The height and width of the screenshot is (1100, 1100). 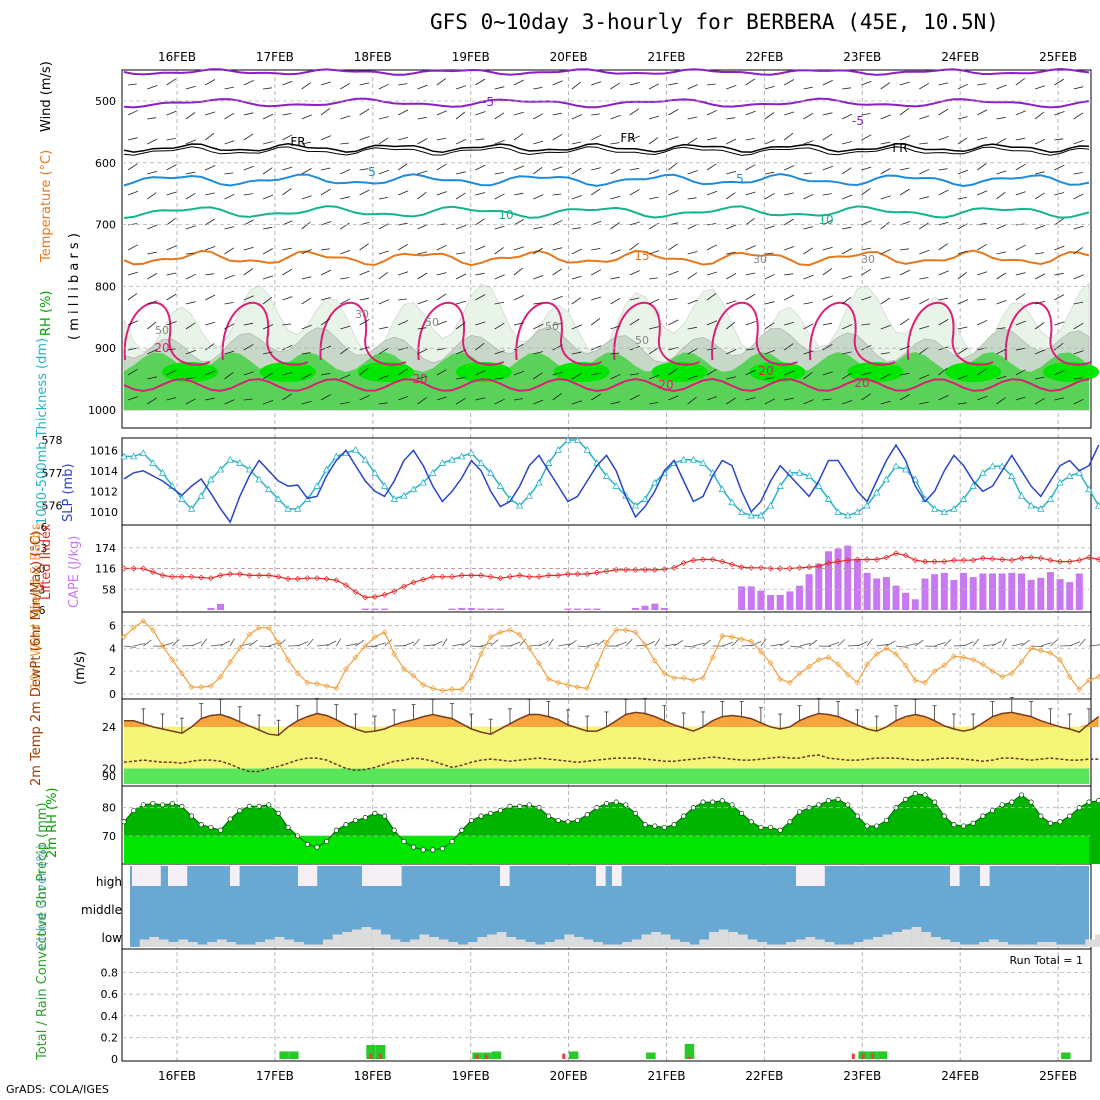 What do you see at coordinates (102, 410) in the screenshot?
I see `pressure-tick: 1000` at bounding box center [102, 410].